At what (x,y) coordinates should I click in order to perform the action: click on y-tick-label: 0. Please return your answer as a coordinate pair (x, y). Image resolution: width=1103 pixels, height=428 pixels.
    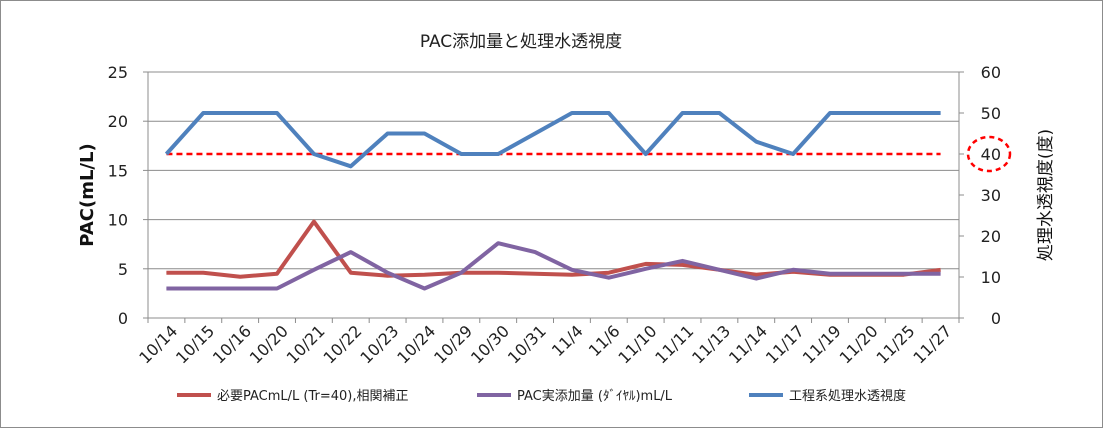
    Looking at the image, I should click on (123, 318).